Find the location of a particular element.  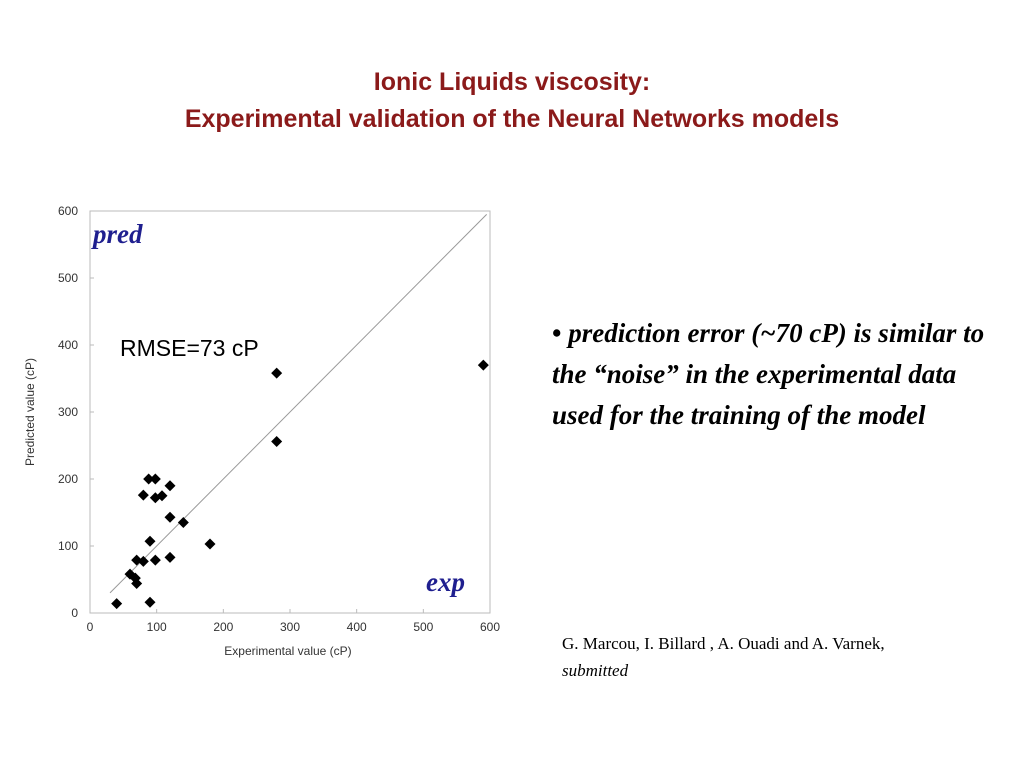

x-tick-label: 100 is located at coordinates (157, 627).